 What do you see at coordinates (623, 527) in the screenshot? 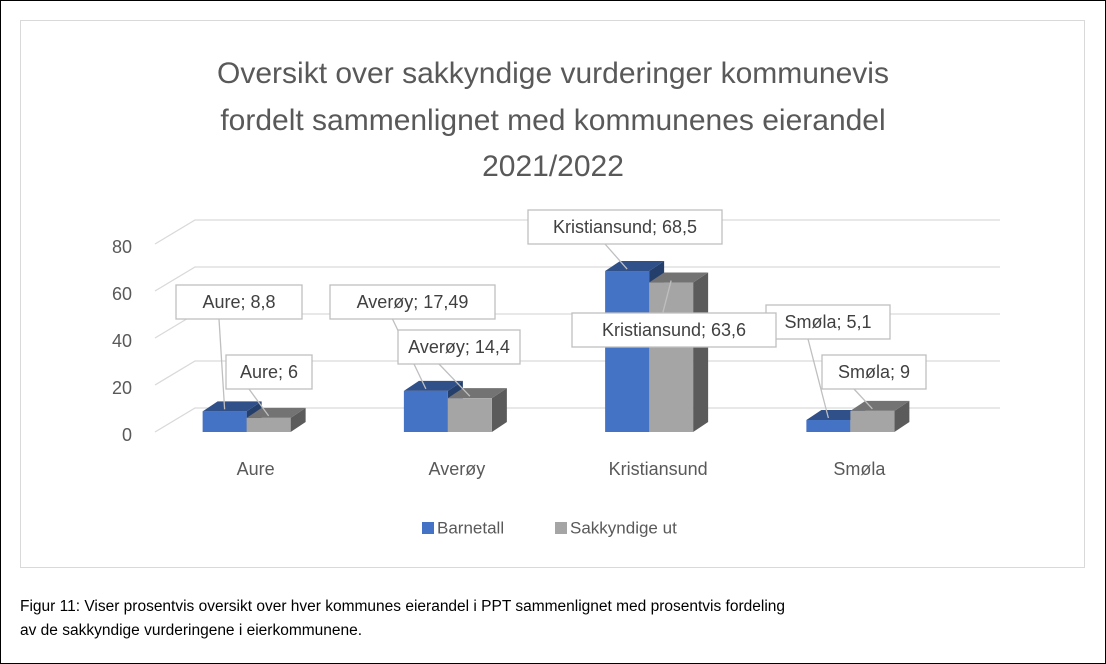
I see `legend-label: Sakkyndige ut` at bounding box center [623, 527].